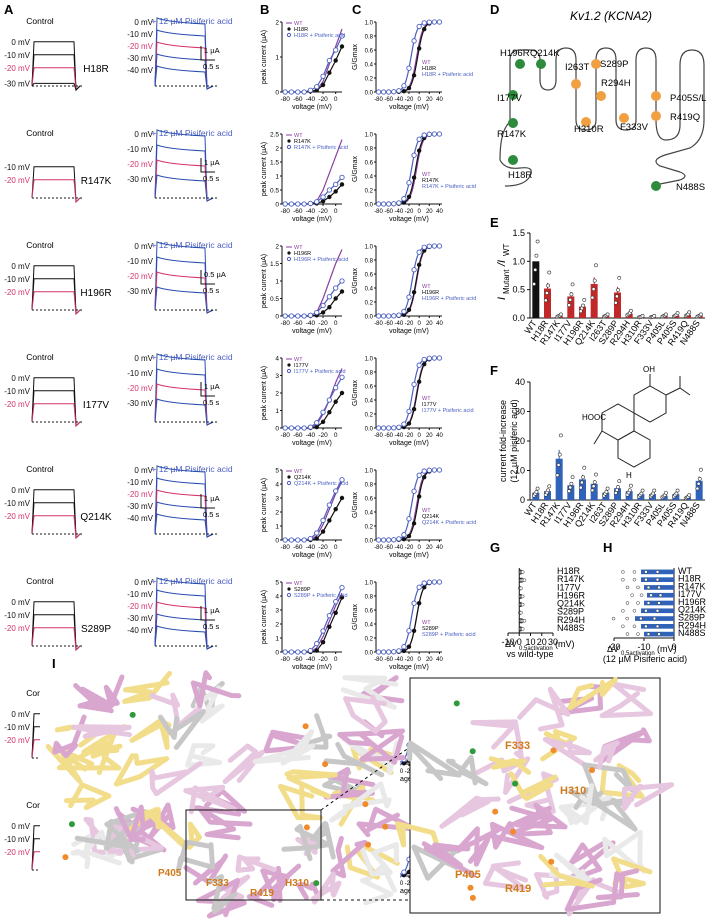  What do you see at coordinates (494, 370) in the screenshot?
I see `panel-label-f: F` at bounding box center [494, 370].